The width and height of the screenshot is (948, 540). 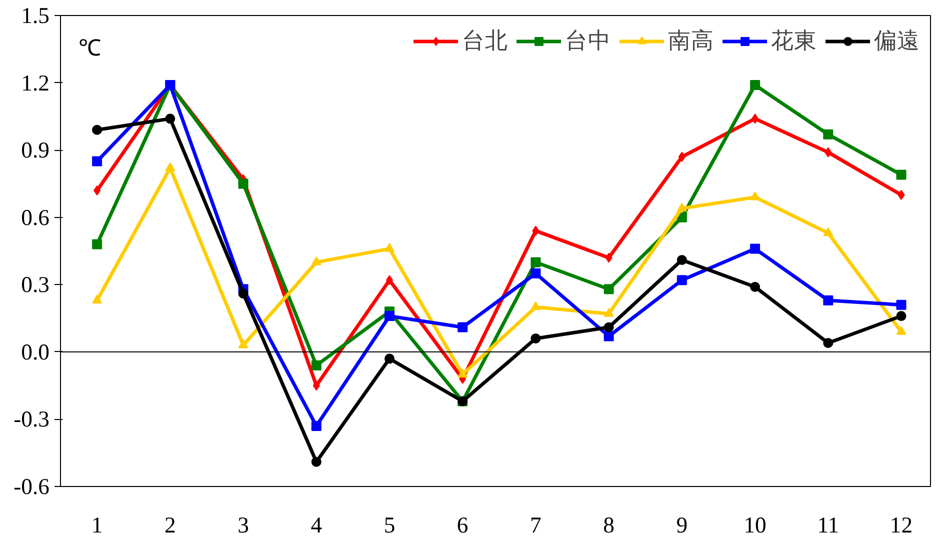 I want to click on x-tick-label: 10, so click(x=755, y=525).